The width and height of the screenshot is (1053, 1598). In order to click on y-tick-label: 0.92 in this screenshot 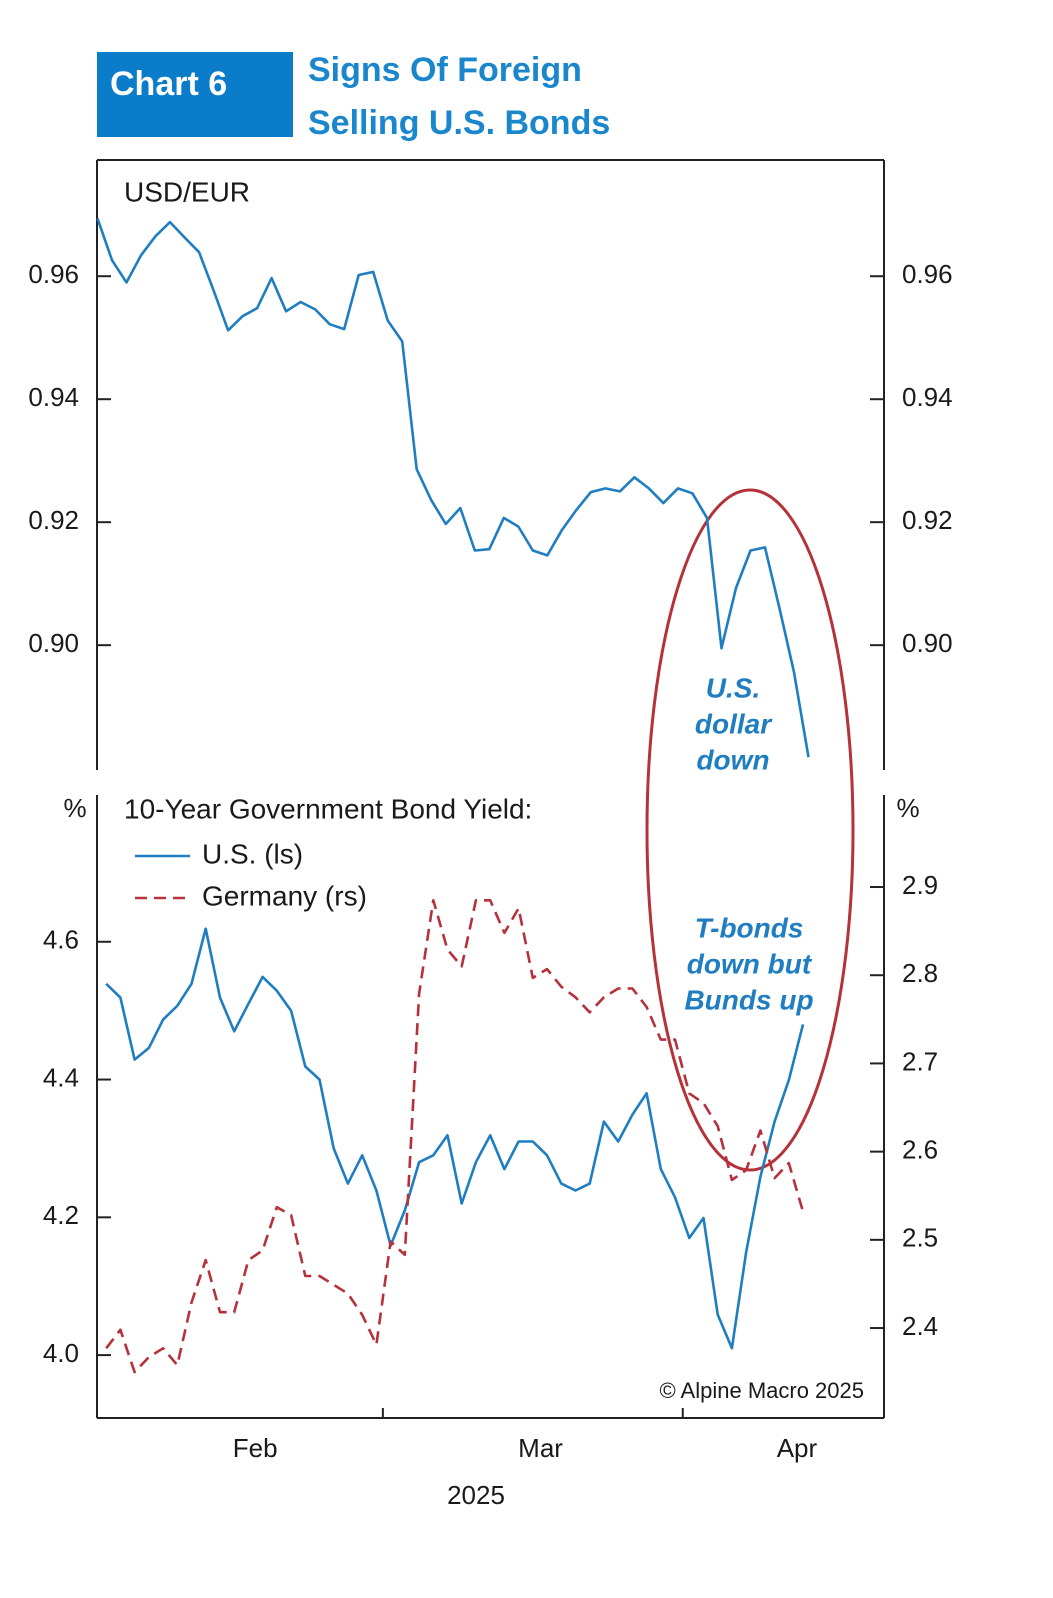, I will do `click(53, 520)`.